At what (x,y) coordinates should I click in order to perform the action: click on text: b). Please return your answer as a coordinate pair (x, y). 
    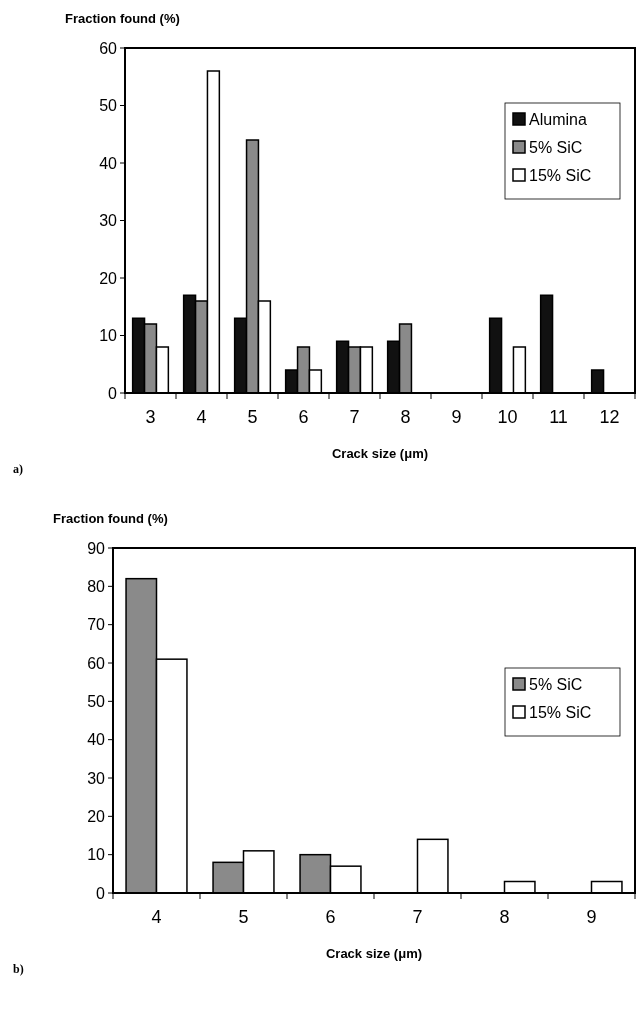
    Looking at the image, I should click on (18, 969).